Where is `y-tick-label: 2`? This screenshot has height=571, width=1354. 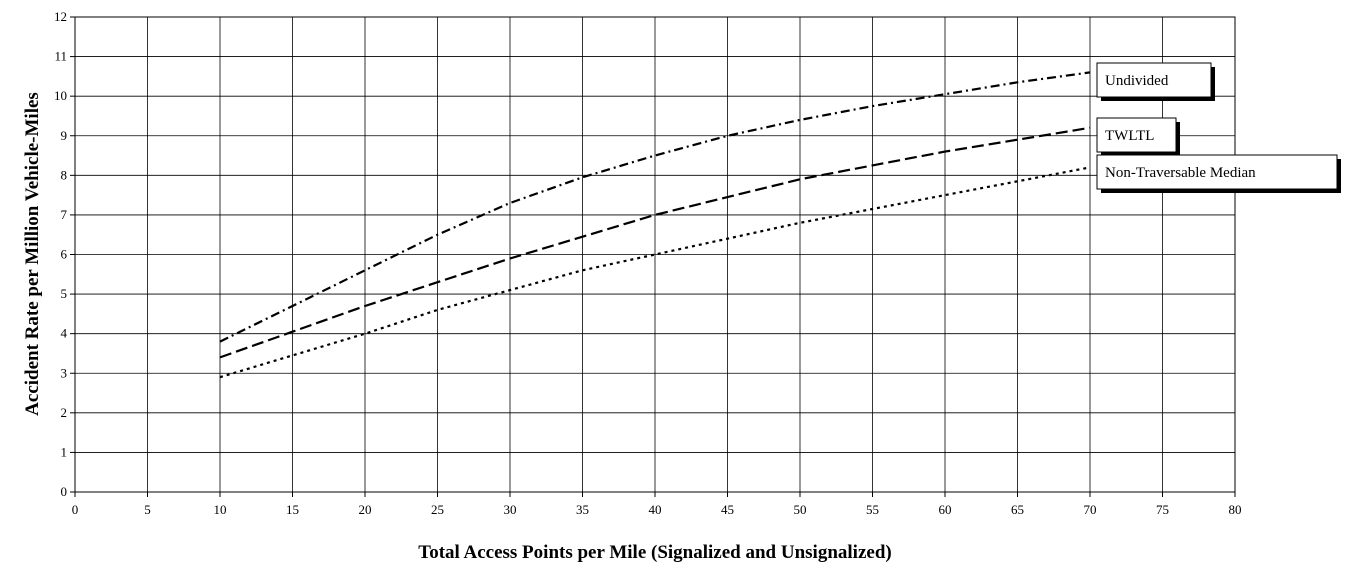 y-tick-label: 2 is located at coordinates (64, 412).